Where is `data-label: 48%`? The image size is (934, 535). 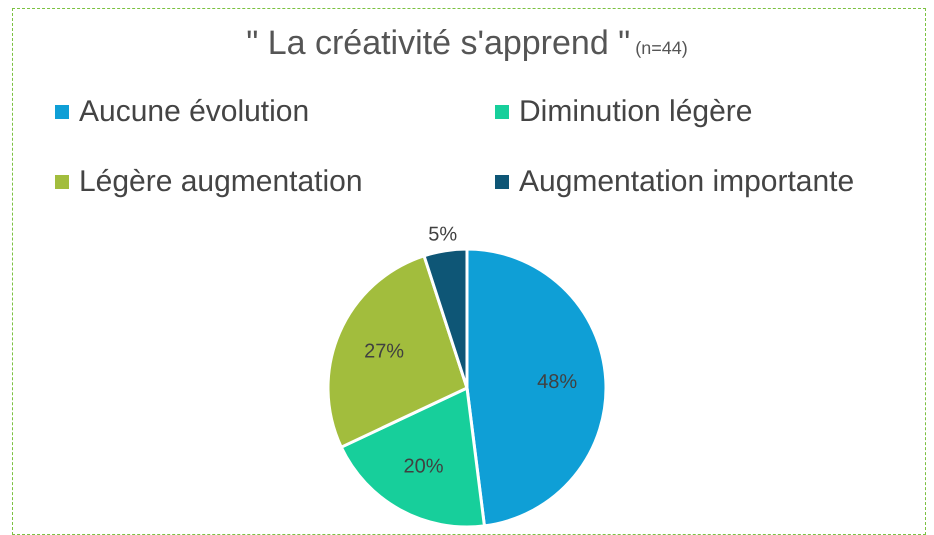
data-label: 48% is located at coordinates (557, 381).